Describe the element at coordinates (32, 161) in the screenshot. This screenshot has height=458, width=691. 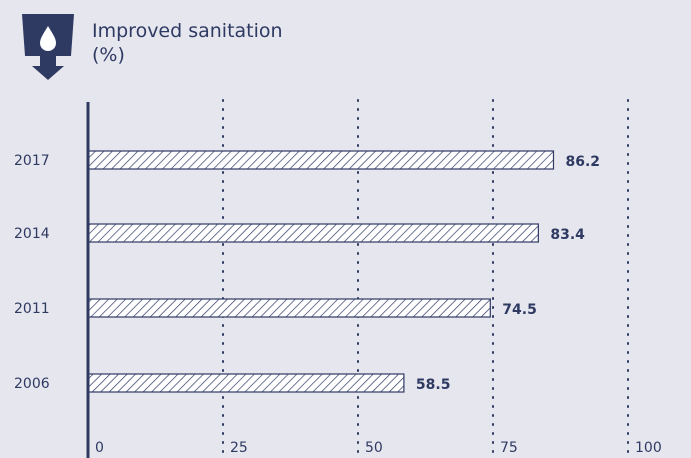
I see `category-label-2017: 2017` at that location.